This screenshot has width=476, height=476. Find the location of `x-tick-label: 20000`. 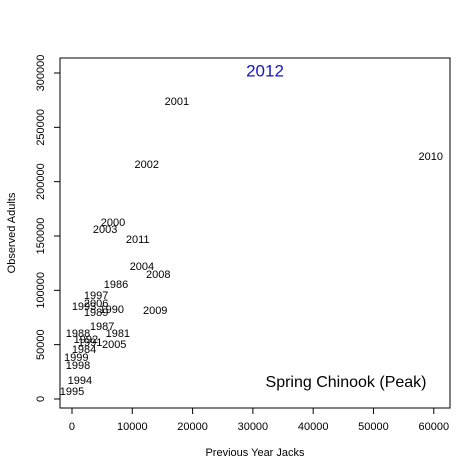

x-tick-label: 20000 is located at coordinates (192, 427).